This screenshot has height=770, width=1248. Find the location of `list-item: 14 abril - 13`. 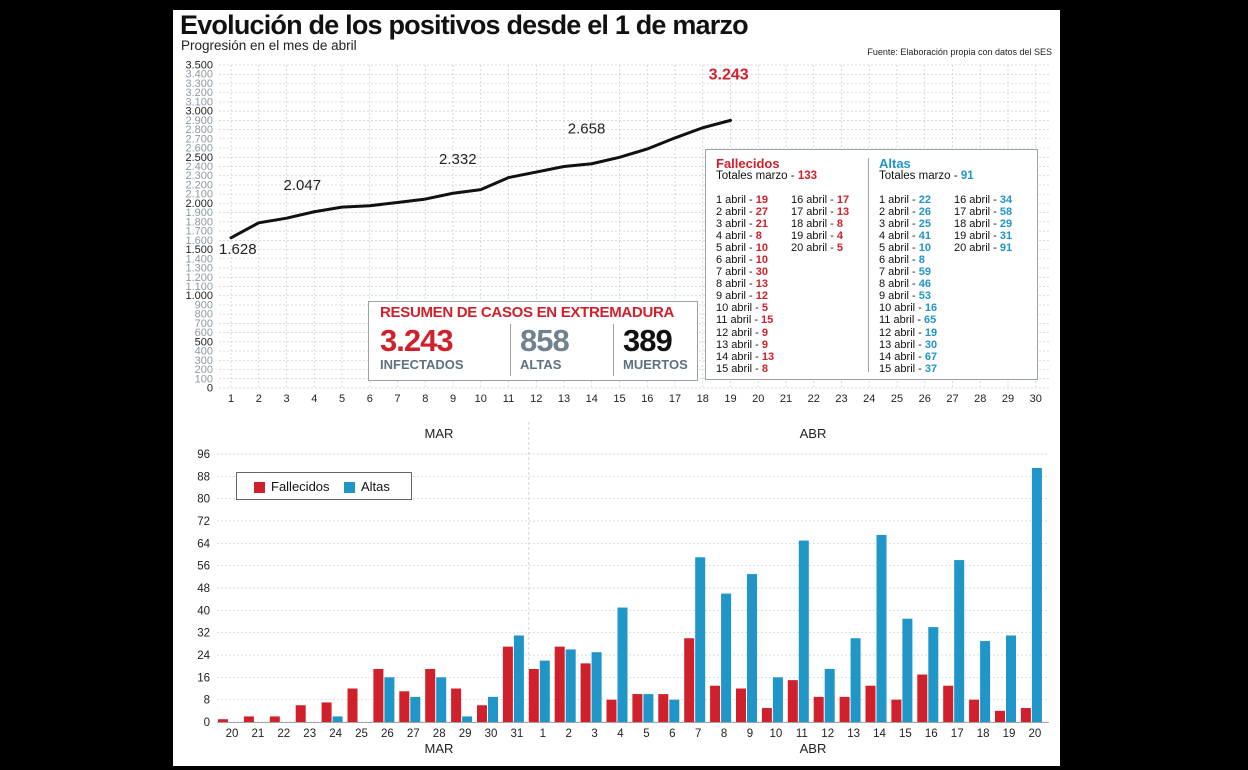

list-item: 14 abril - 13 is located at coordinates (745, 356).